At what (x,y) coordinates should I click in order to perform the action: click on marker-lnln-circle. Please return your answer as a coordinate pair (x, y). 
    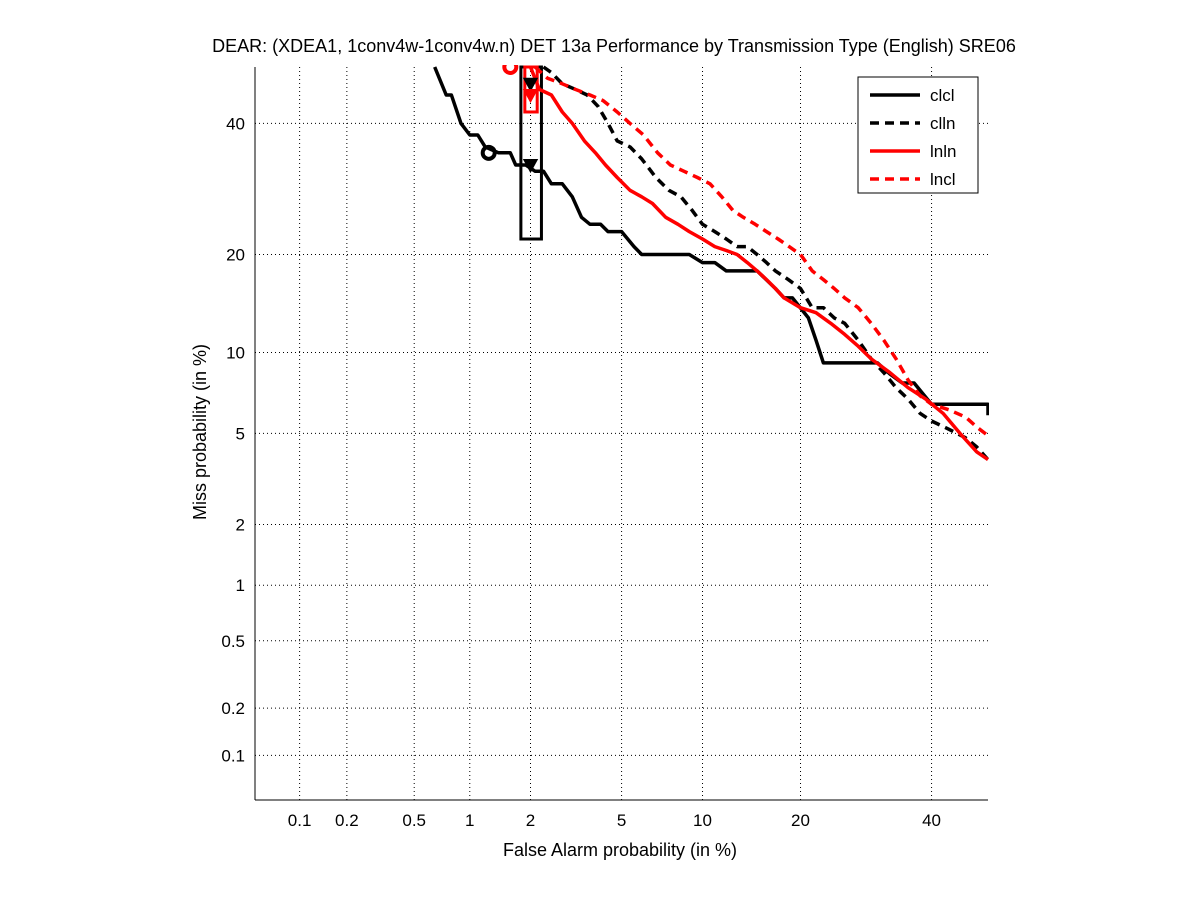
    Looking at the image, I should click on (510, 70).